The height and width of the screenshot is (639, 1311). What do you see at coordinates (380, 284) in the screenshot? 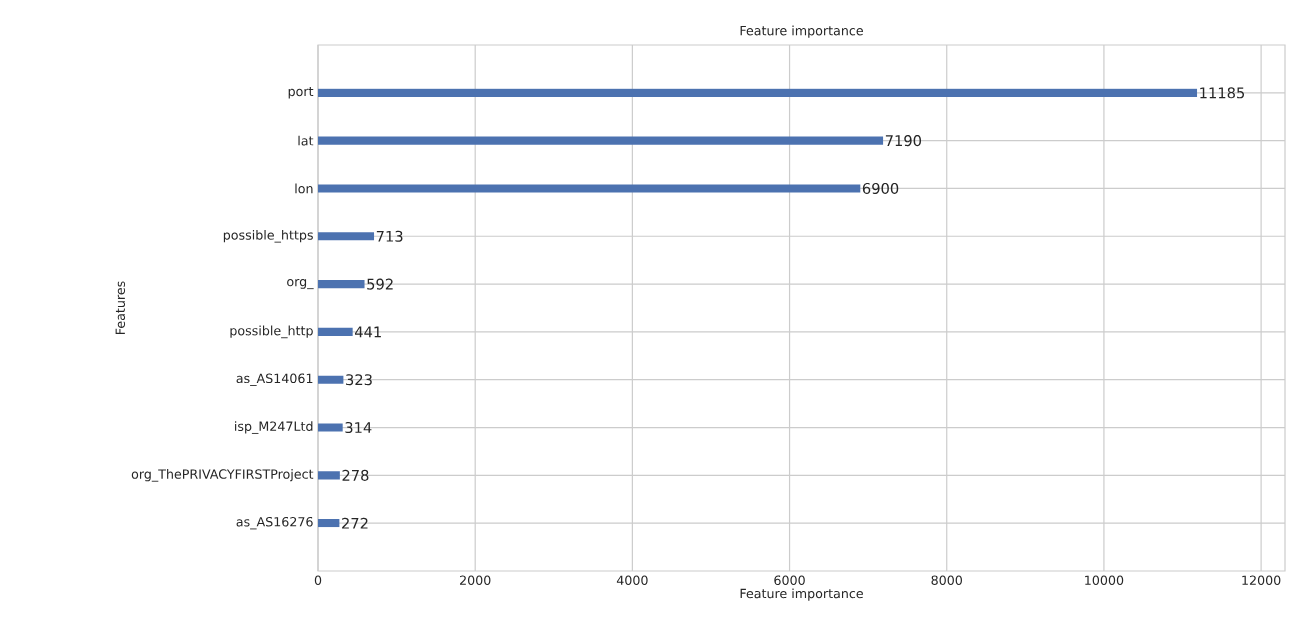
I see `data-label: 592` at bounding box center [380, 284].